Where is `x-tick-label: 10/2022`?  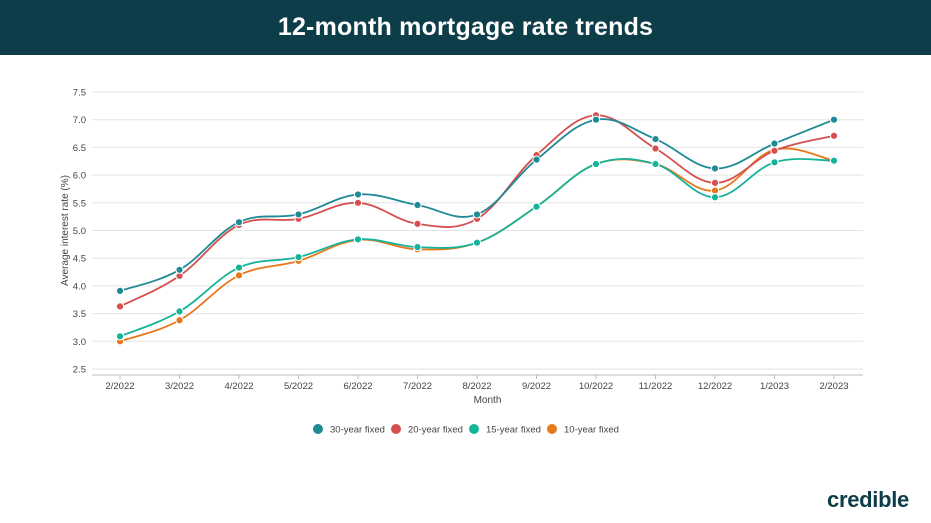 x-tick-label: 10/2022 is located at coordinates (596, 386).